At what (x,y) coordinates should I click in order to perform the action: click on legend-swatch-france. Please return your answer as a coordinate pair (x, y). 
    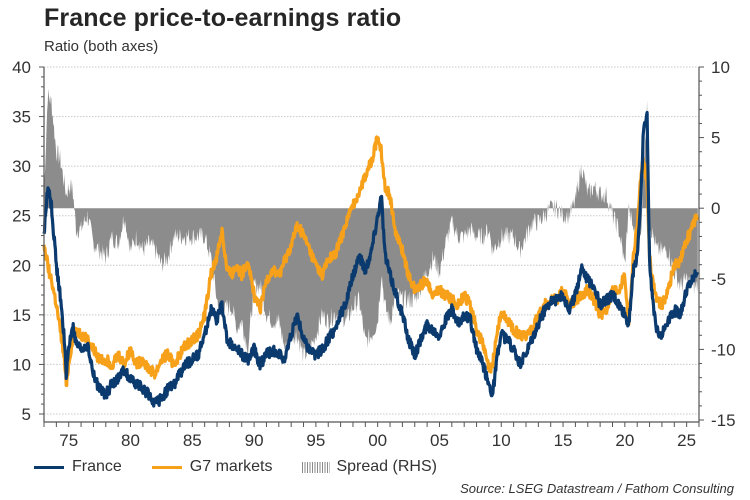
    Looking at the image, I should click on (49, 467).